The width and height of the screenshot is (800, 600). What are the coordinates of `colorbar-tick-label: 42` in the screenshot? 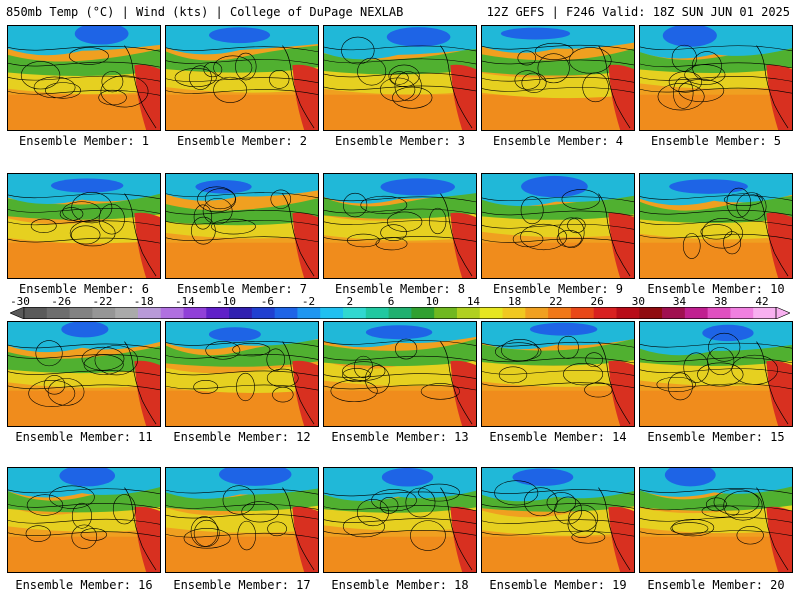 It's located at (762, 301).